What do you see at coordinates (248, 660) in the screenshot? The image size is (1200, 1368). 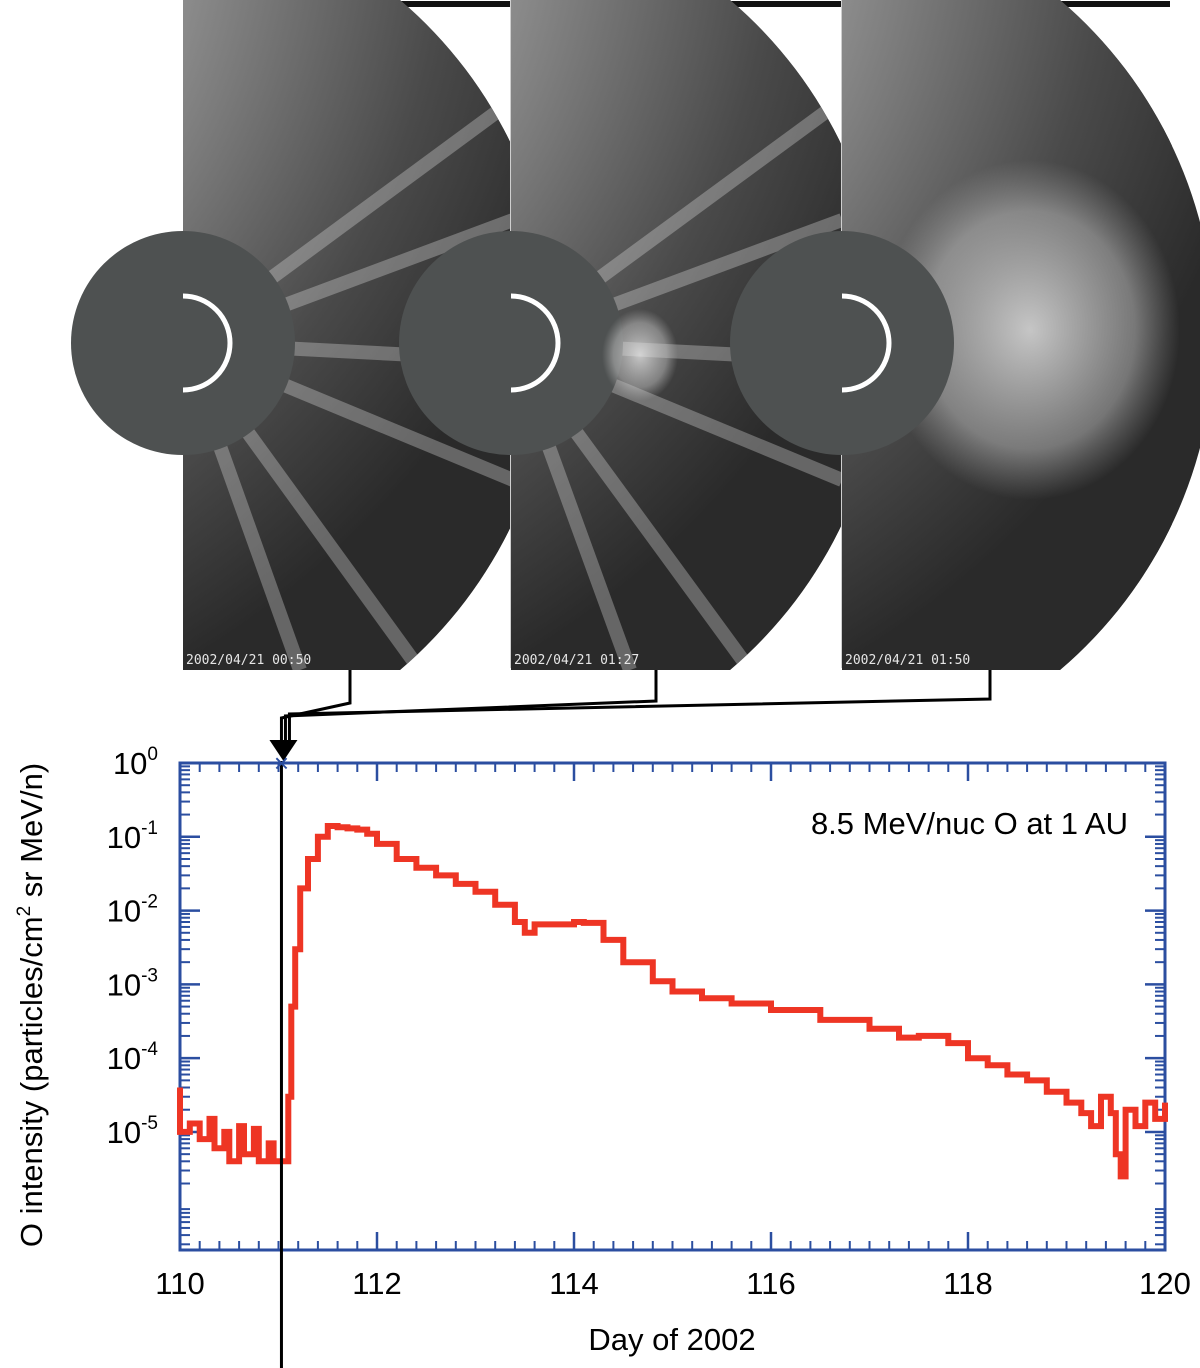 I see `frame-timestamp: 2002/04/21 00:50` at bounding box center [248, 660].